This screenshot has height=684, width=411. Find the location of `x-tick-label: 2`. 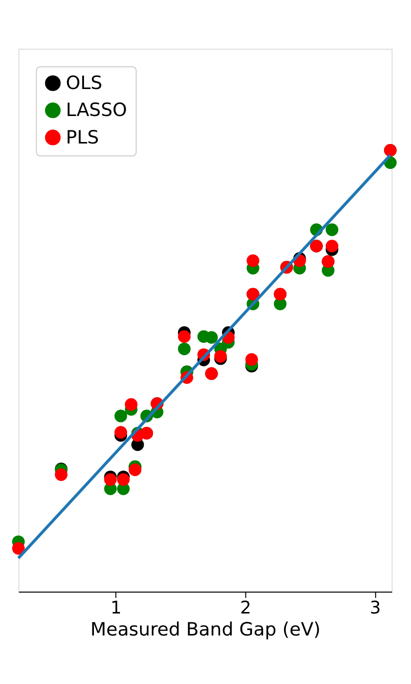

x-tick-label: 2 is located at coordinates (246, 608).